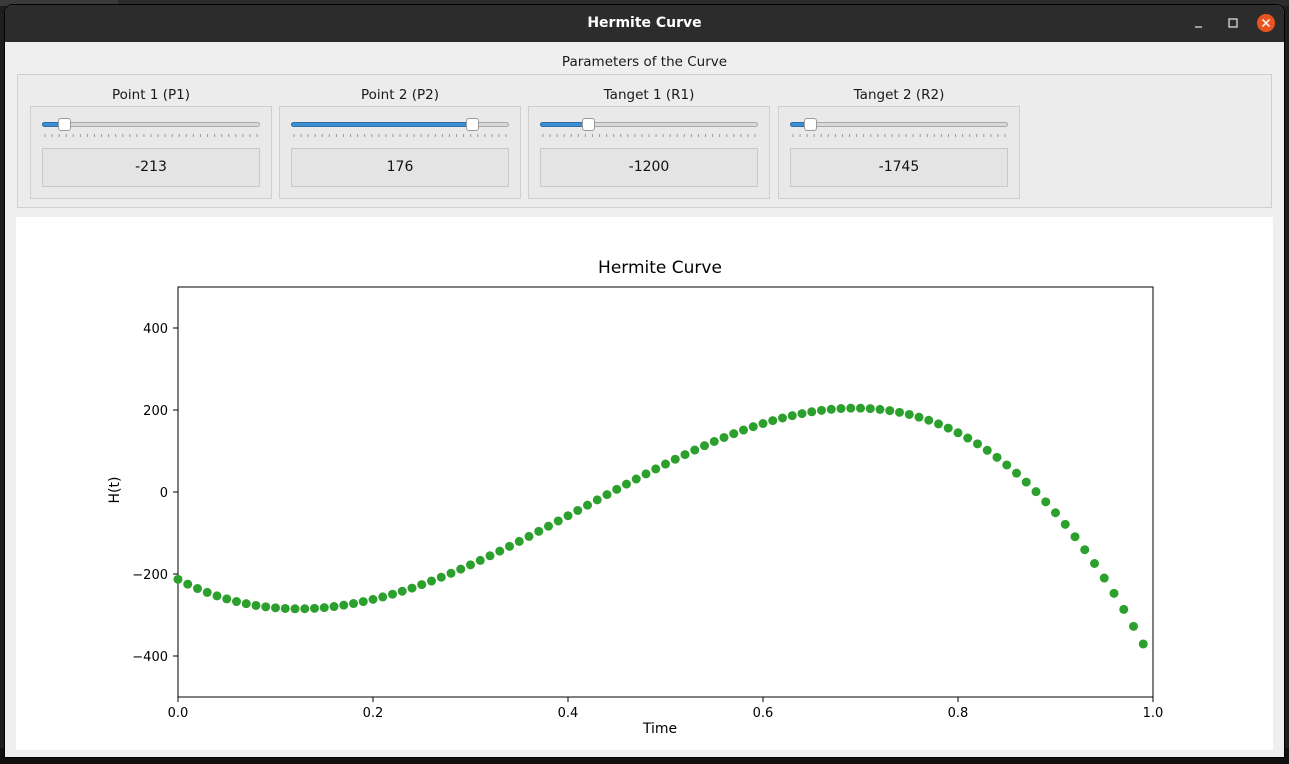  Describe the element at coordinates (150, 657) in the screenshot. I see `y-tick-label: −400` at that location.